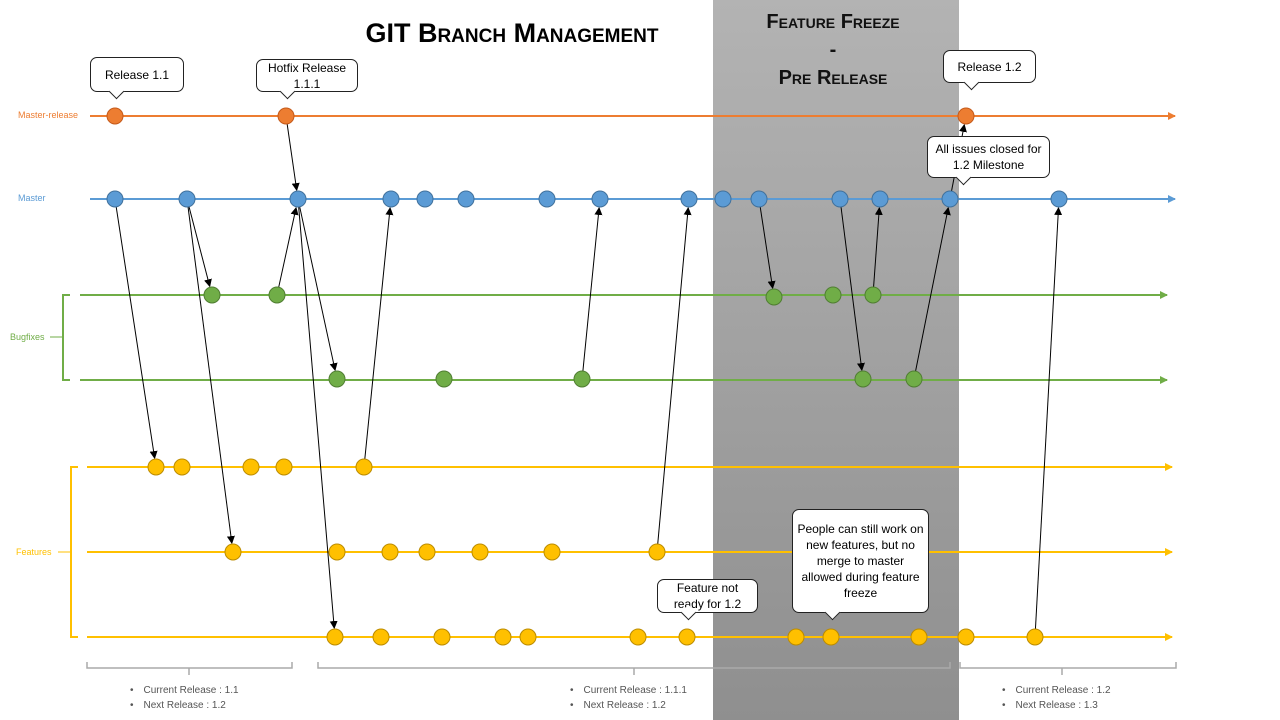 The width and height of the screenshot is (1280, 720). What do you see at coordinates (629, 690) in the screenshot?
I see `phase-current: Current Release : 1.1.1` at bounding box center [629, 690].